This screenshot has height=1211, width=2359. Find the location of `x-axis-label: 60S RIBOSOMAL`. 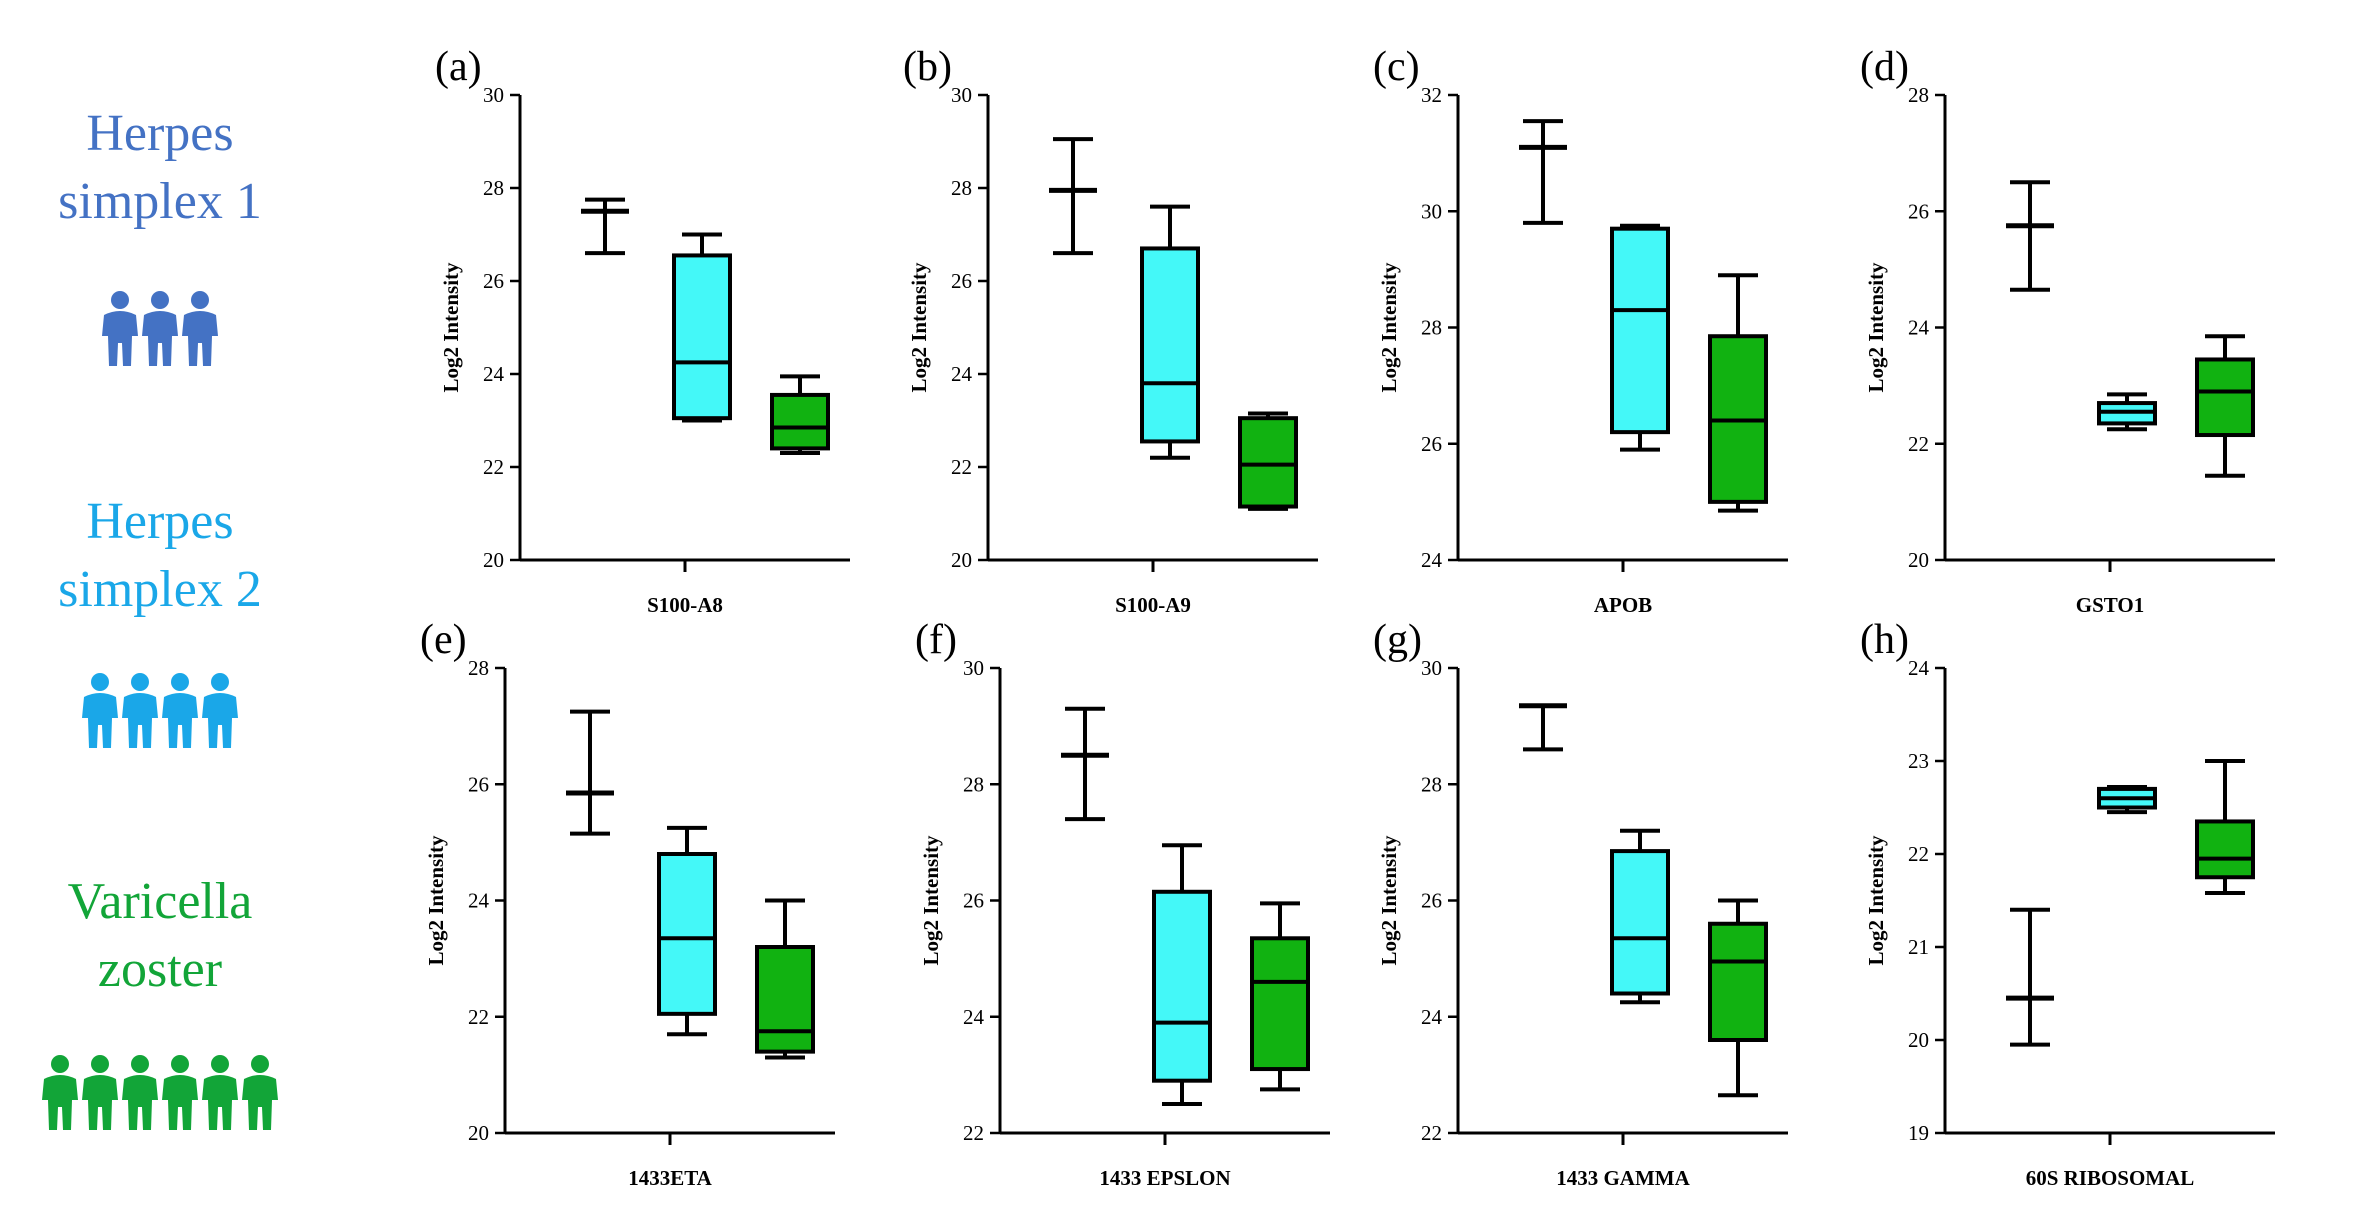

x-axis-label: 60S RIBOSOMAL is located at coordinates (2110, 1178).